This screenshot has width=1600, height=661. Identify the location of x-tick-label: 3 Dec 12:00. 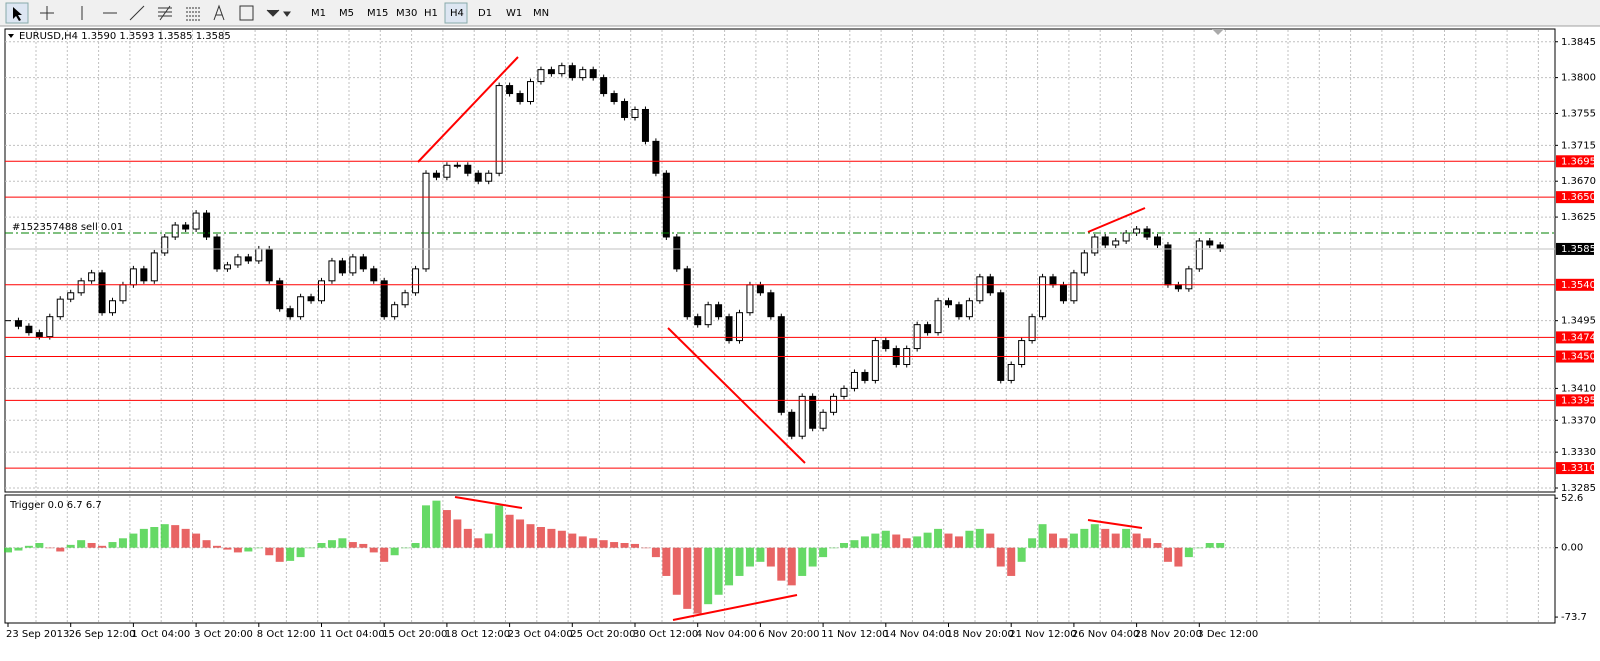
(1227, 634).